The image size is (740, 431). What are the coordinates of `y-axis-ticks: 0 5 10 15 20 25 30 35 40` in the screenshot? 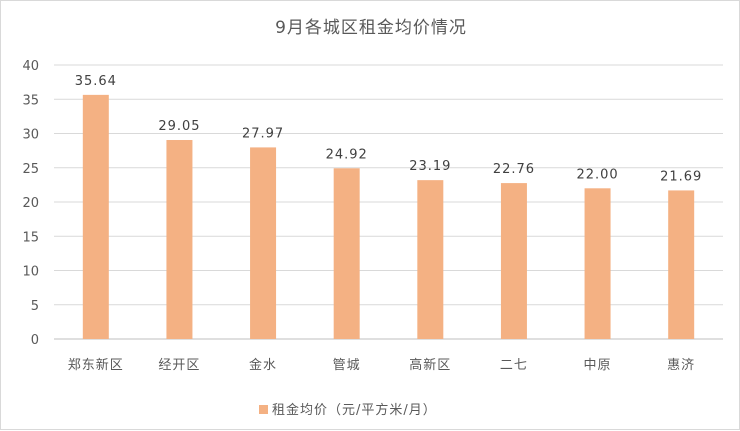 It's located at (30, 203).